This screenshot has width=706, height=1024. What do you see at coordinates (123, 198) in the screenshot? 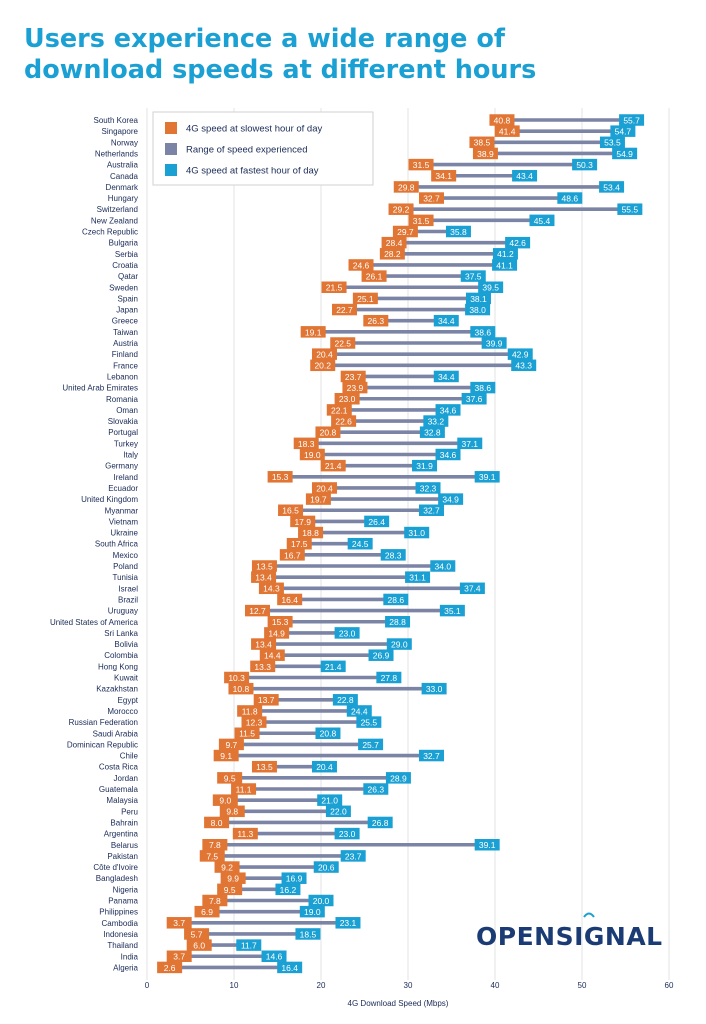
I see `country-label: Hungary` at bounding box center [123, 198].